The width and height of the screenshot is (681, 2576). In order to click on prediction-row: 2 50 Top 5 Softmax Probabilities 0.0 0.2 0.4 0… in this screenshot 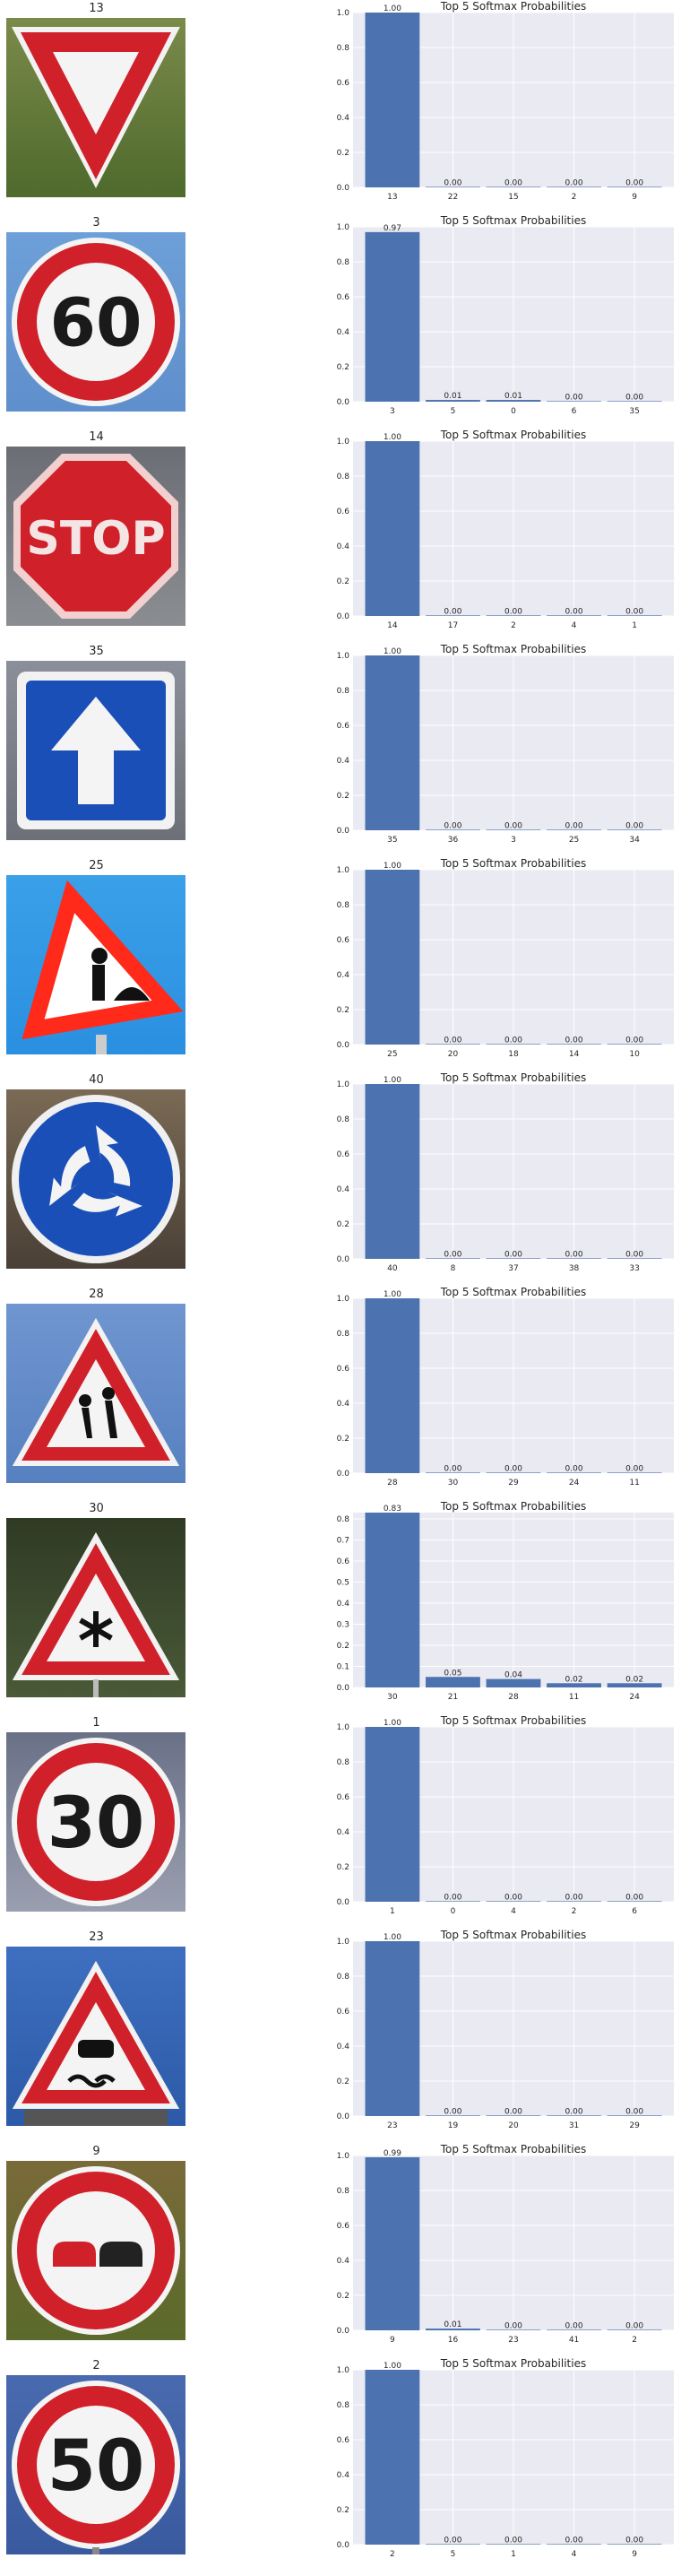, I will do `click(340, 2464)`.